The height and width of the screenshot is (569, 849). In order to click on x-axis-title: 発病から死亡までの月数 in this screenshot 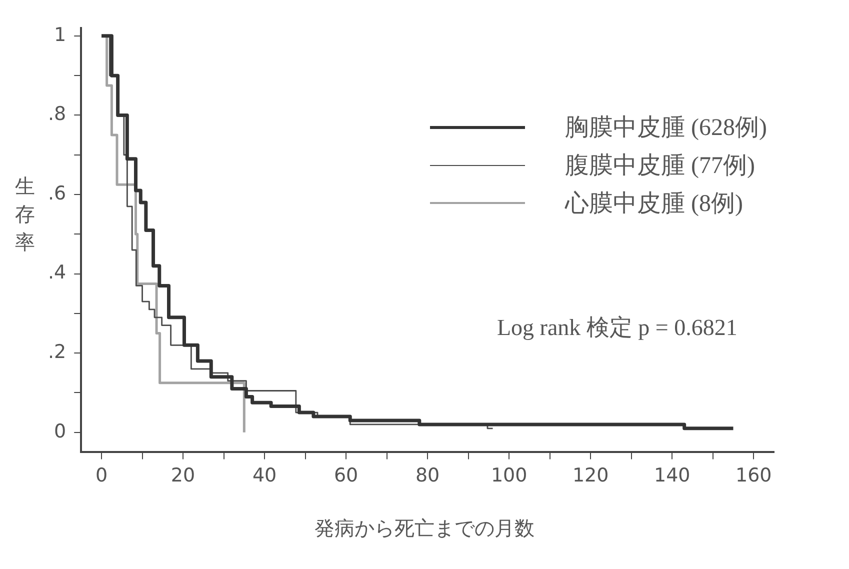, I will do `click(425, 528)`.